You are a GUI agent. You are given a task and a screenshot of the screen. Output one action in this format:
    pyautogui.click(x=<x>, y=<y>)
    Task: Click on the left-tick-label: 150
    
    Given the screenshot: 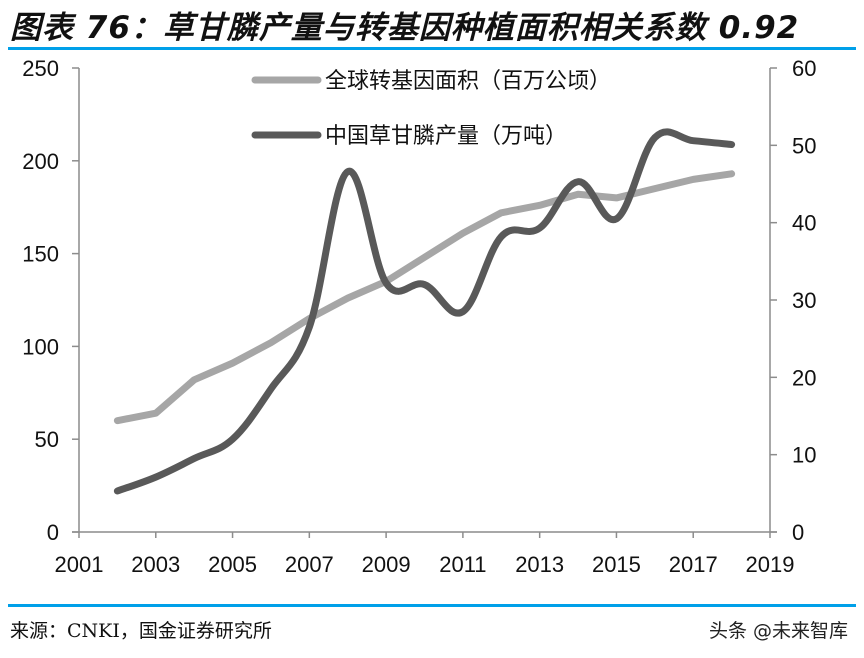 What is the action you would take?
    pyautogui.click(x=40, y=254)
    